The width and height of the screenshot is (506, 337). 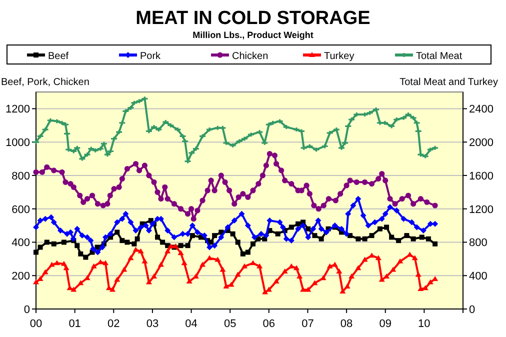 I want to click on y-tick-label: 600, so click(x=21, y=210).